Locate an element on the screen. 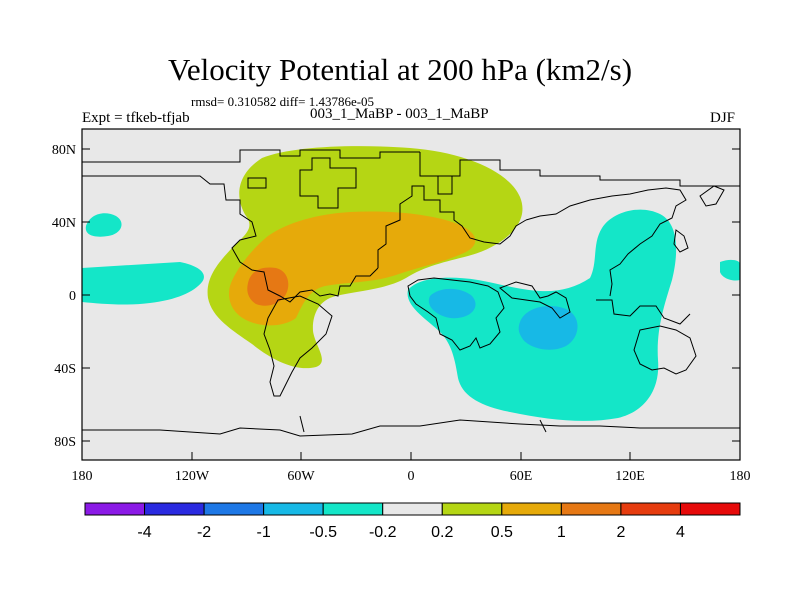 Image resolution: width=800 pixels, height=600 pixels. lon-label-180e: 180 is located at coordinates (740, 476).